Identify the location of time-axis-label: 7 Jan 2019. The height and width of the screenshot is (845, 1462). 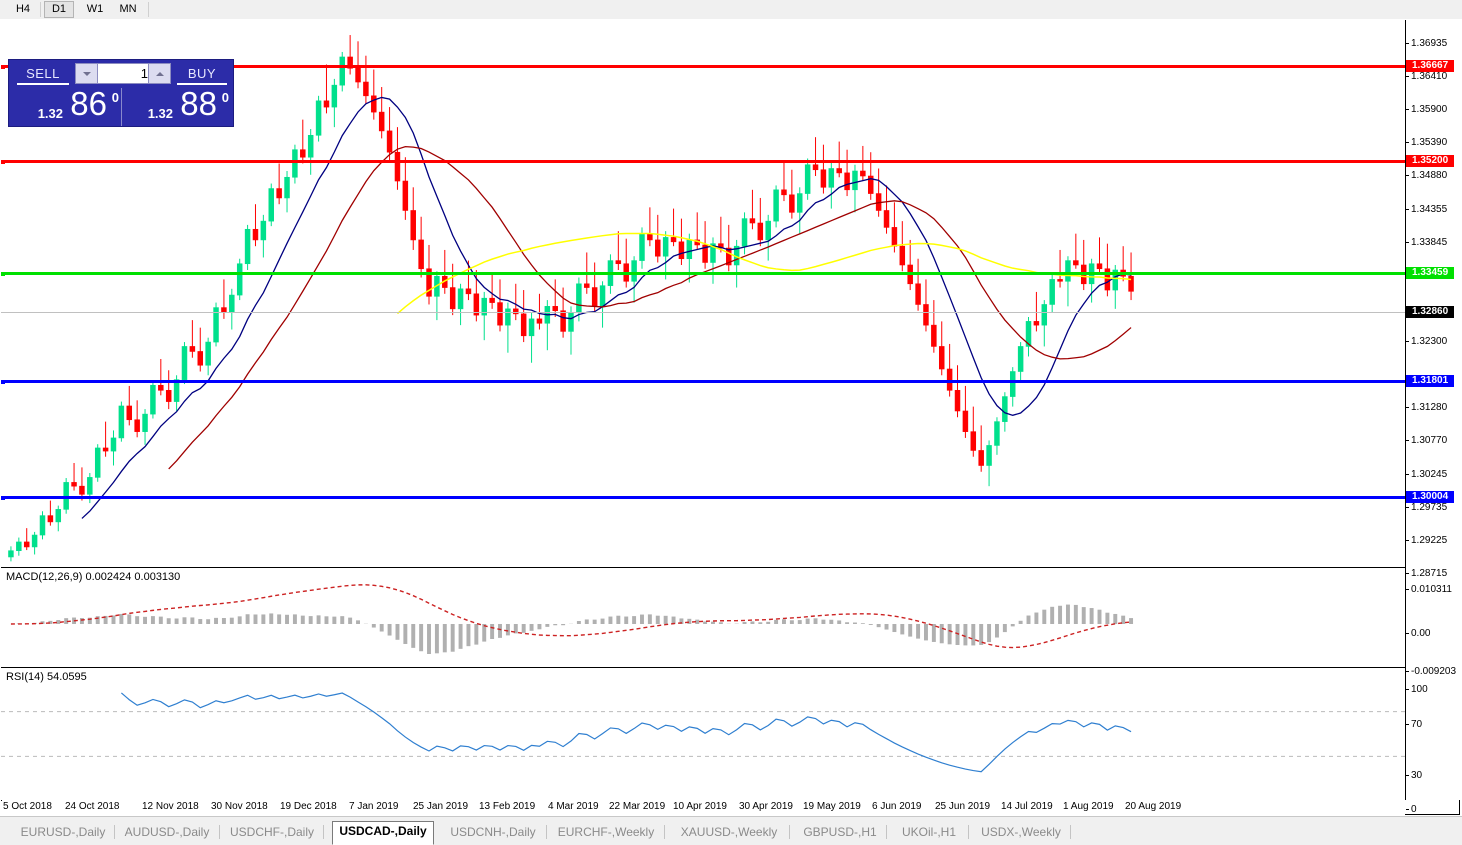
(374, 806).